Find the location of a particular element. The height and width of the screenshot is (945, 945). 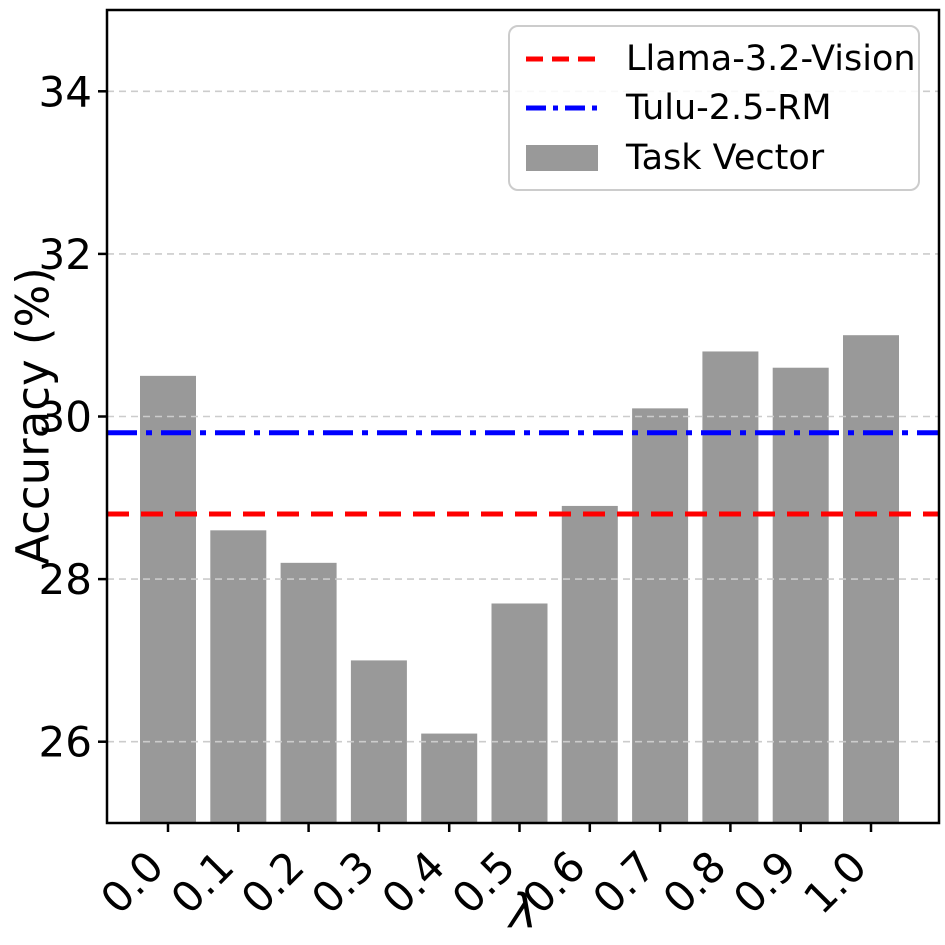

y-tick-label: 34 is located at coordinates (65, 91).